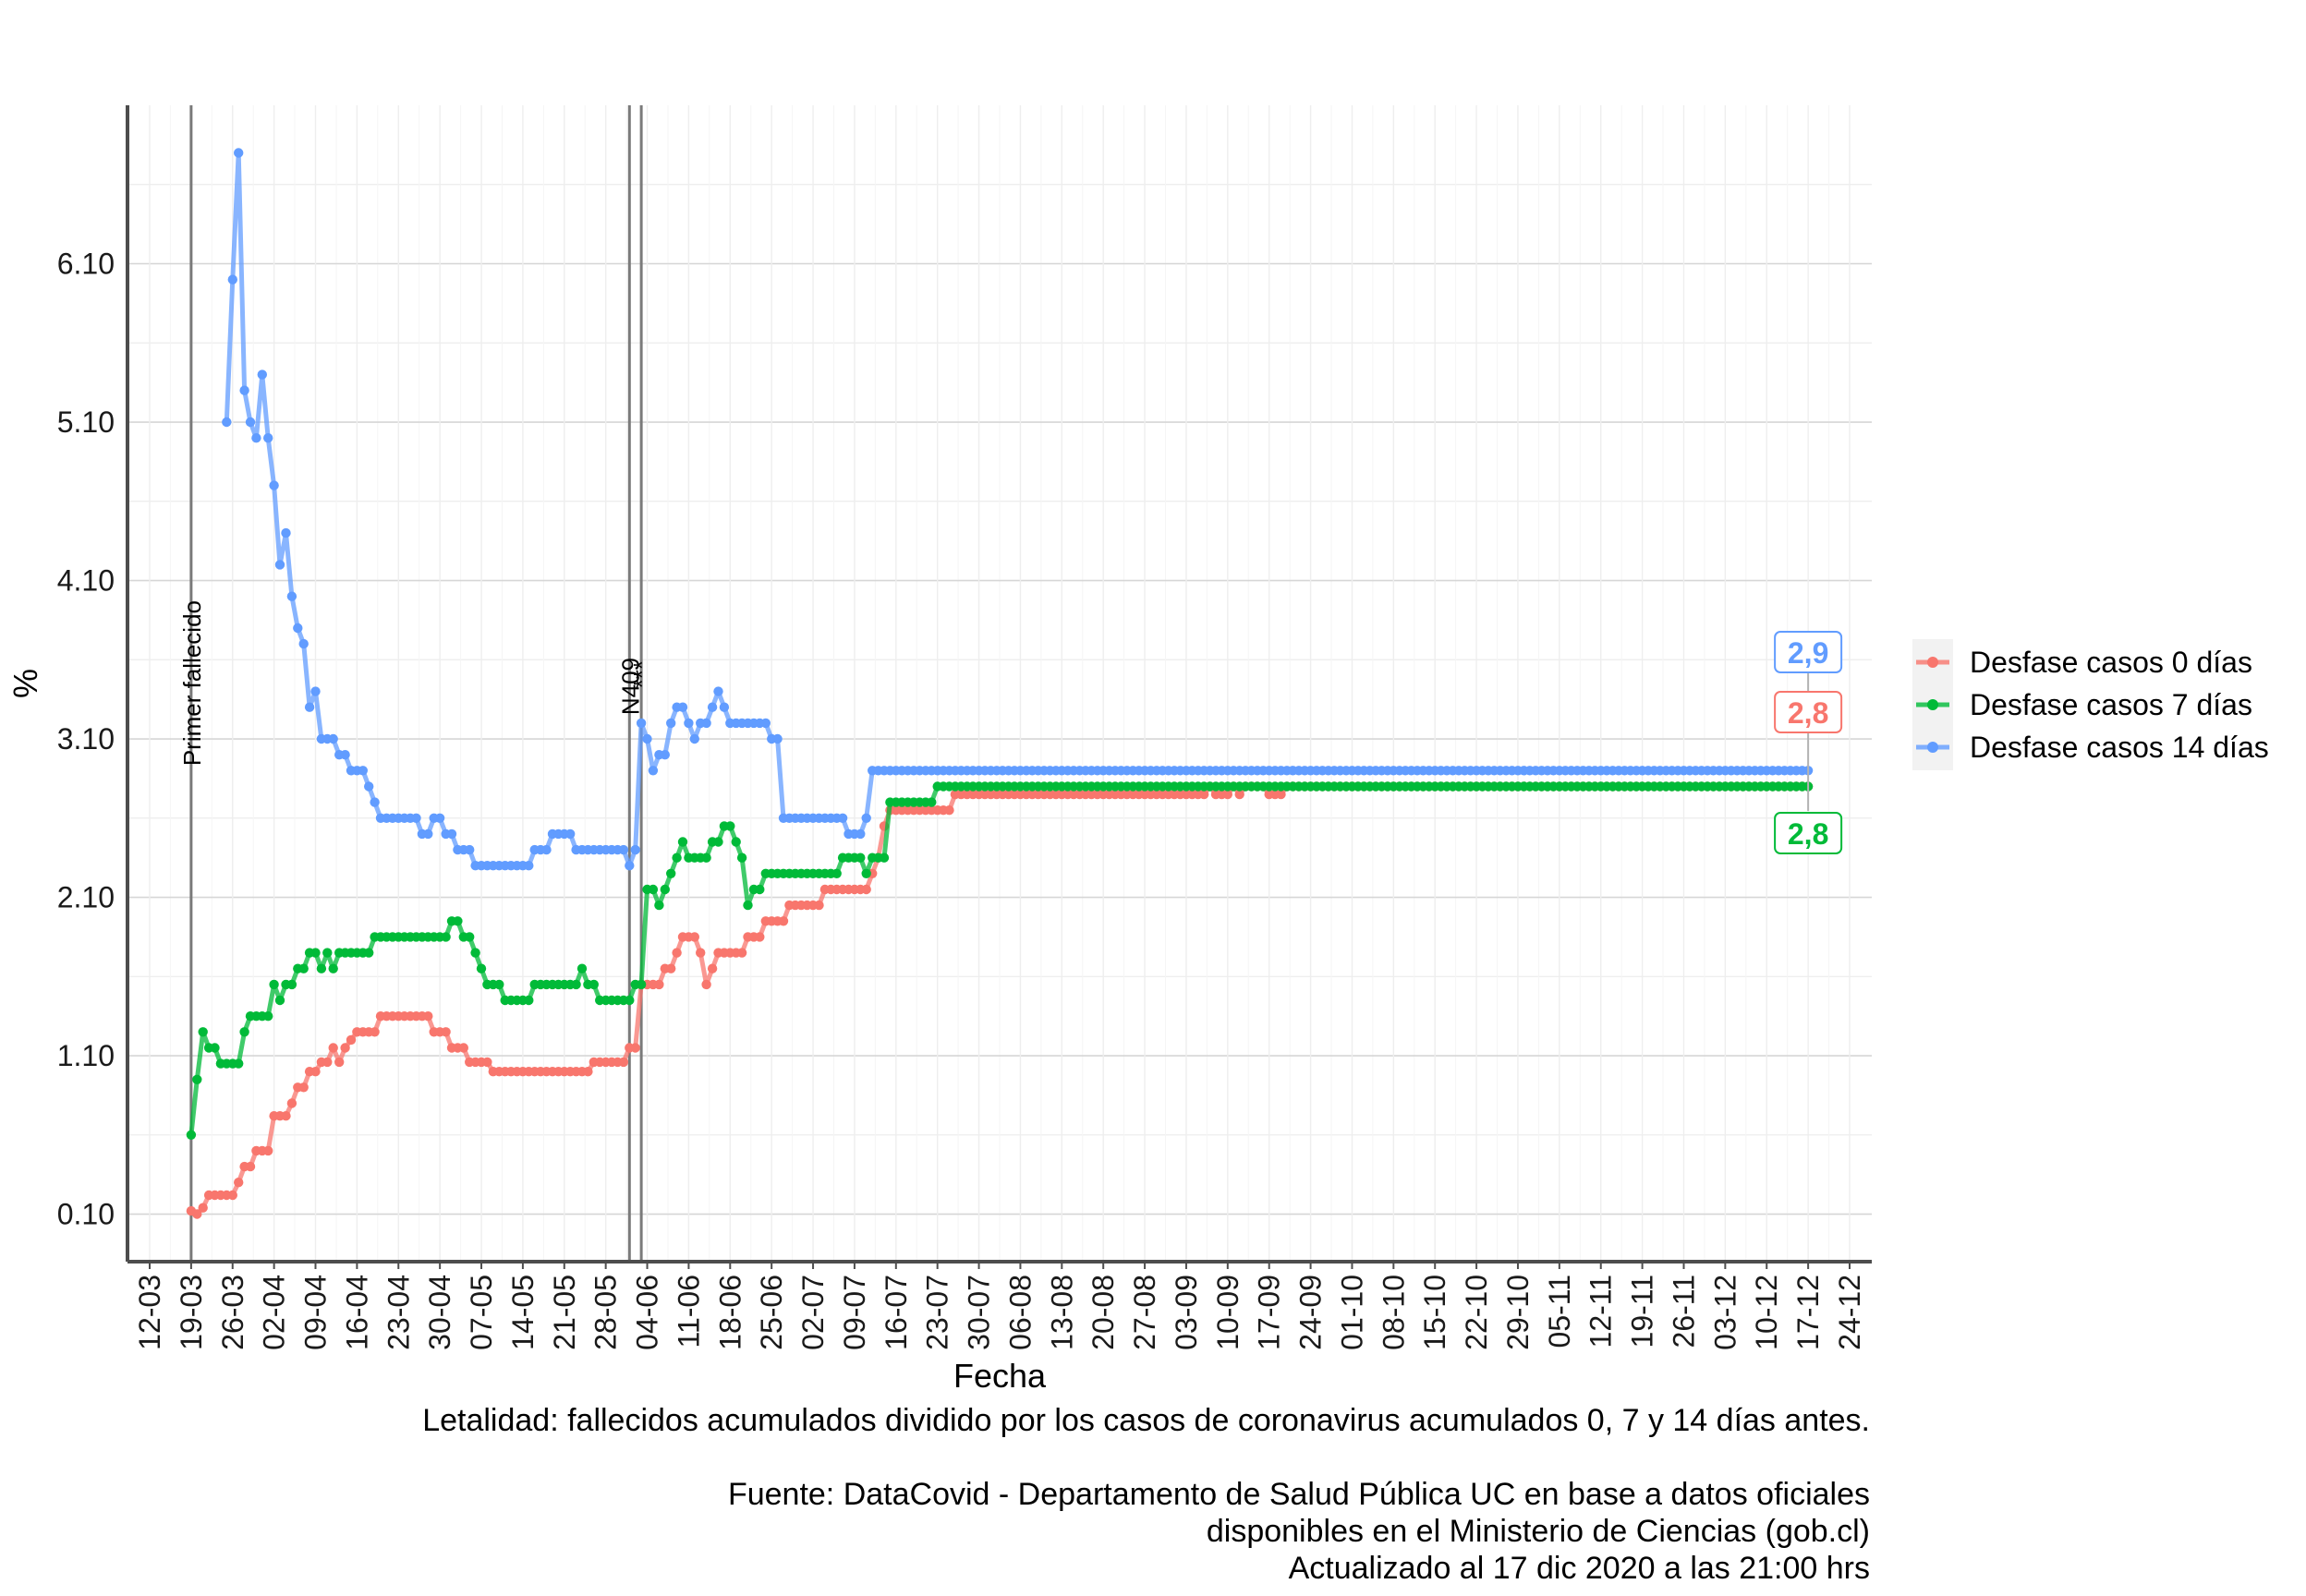 Image resolution: width=2306 pixels, height=1596 pixels. Describe the element at coordinates (688, 1311) in the screenshot. I see `x-tick-label: 11-06` at that location.